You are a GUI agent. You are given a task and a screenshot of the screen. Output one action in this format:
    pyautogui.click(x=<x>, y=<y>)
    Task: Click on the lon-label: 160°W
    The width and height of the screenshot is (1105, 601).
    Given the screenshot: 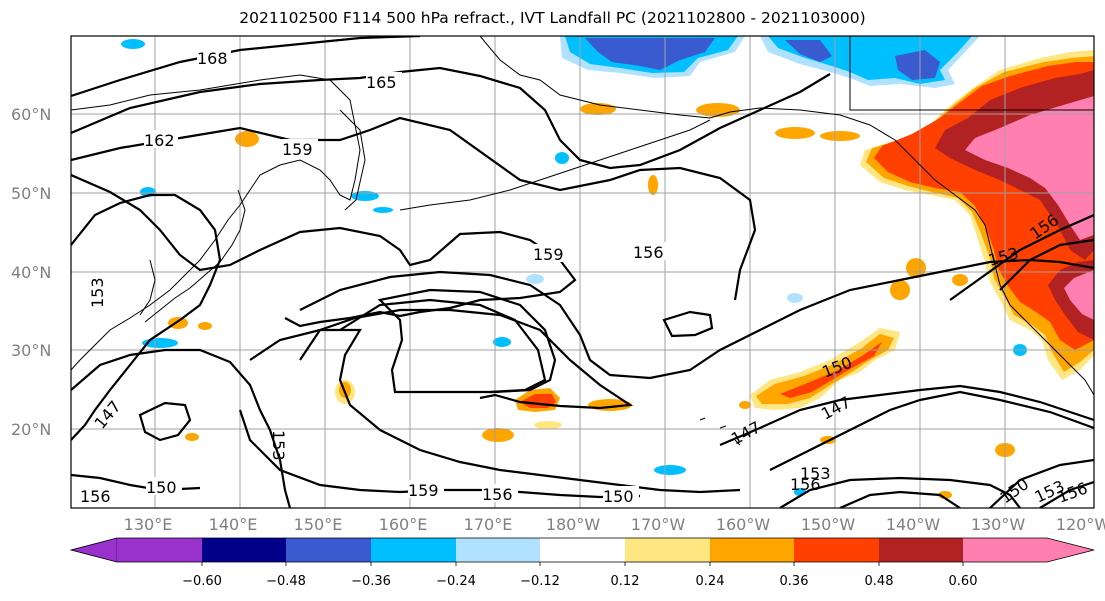 What is the action you would take?
    pyautogui.click(x=743, y=524)
    